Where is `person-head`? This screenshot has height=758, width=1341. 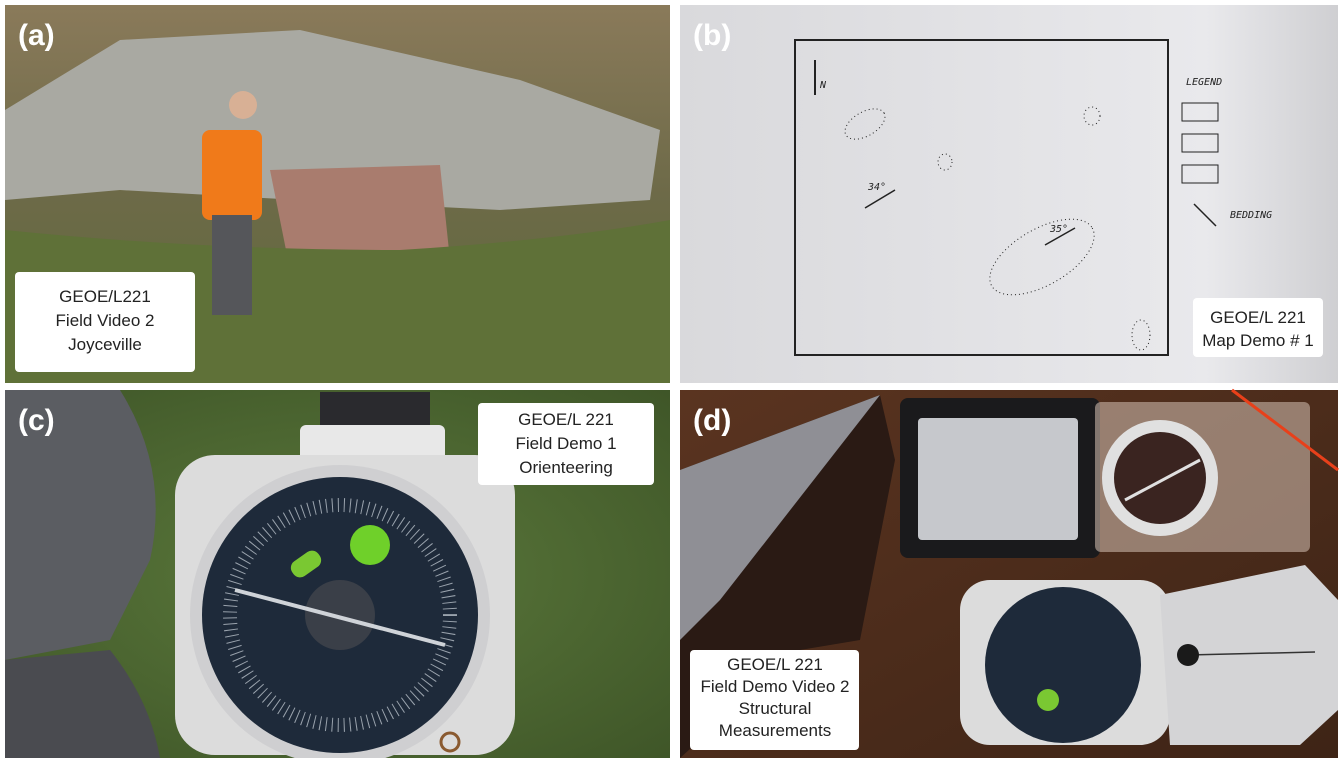 person-head is located at coordinates (243, 105).